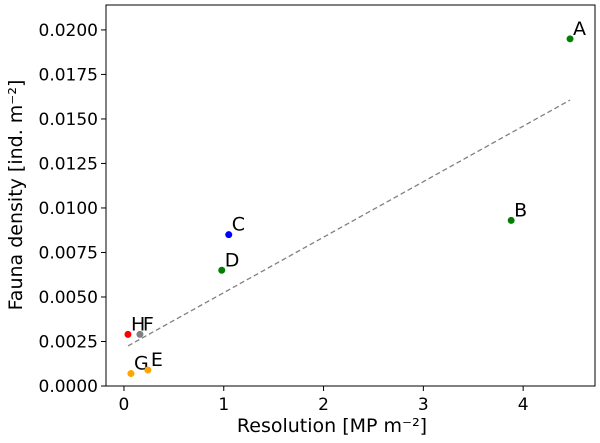  Describe the element at coordinates (68, 75) in the screenshot. I see `y-tick-label: 0.0175` at that location.